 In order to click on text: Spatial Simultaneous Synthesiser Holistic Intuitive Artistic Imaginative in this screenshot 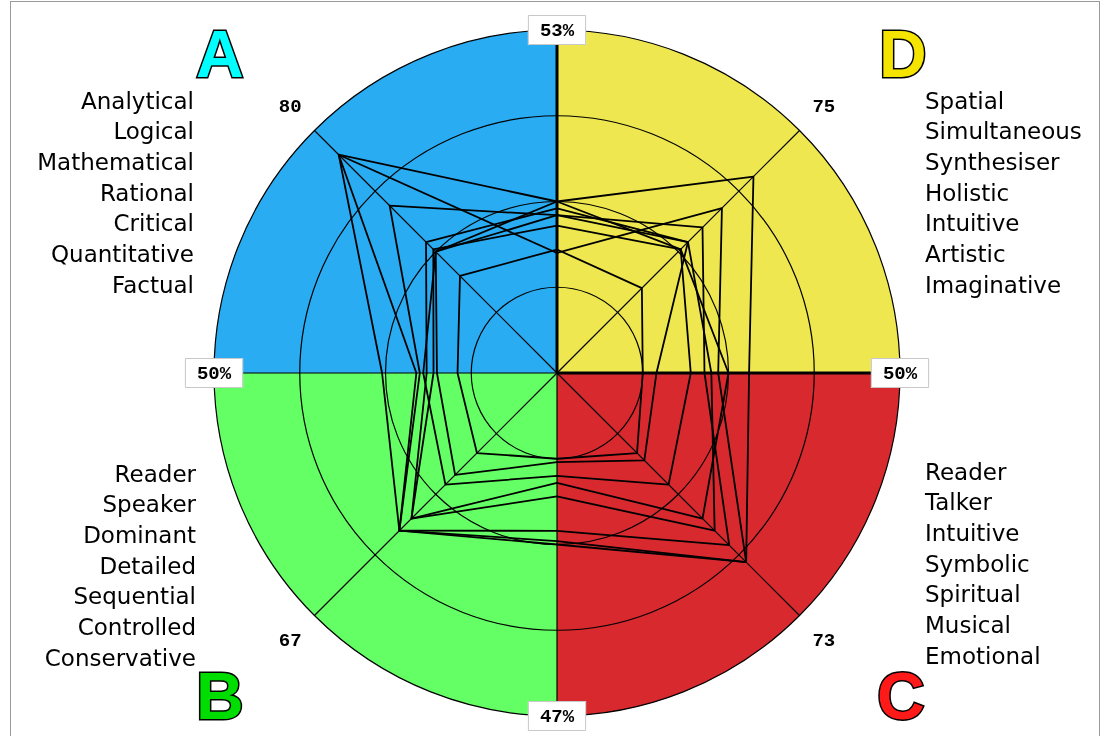, I will do `click(1003, 193)`.